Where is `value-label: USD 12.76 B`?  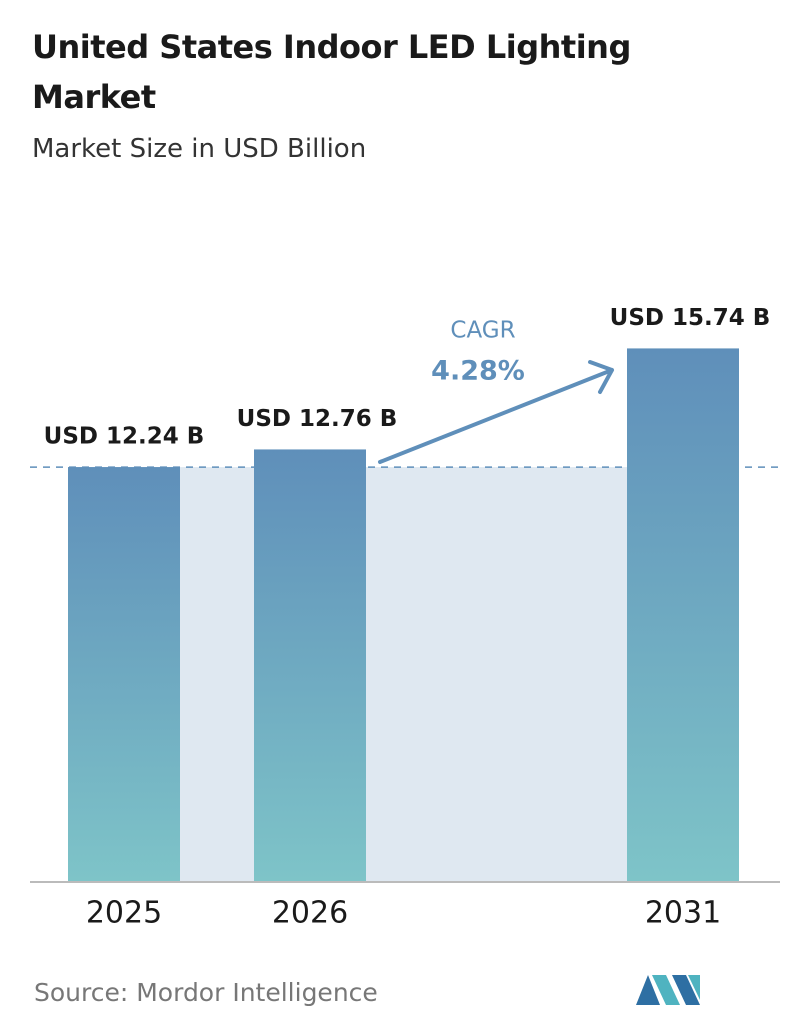
value-label: USD 12.76 B is located at coordinates (317, 419).